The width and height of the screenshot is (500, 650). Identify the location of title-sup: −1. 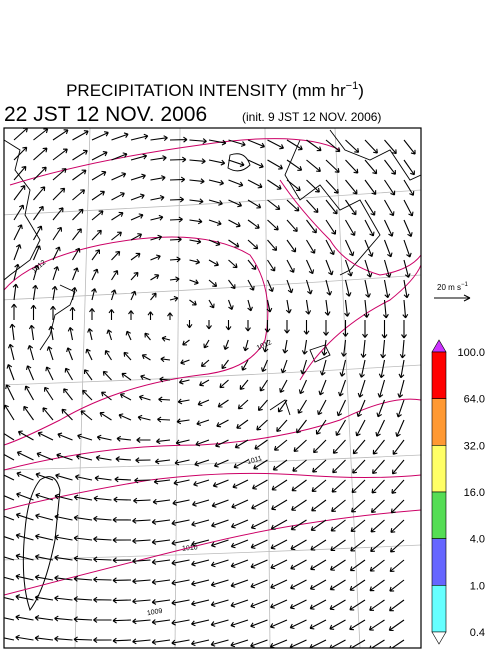
(352, 86).